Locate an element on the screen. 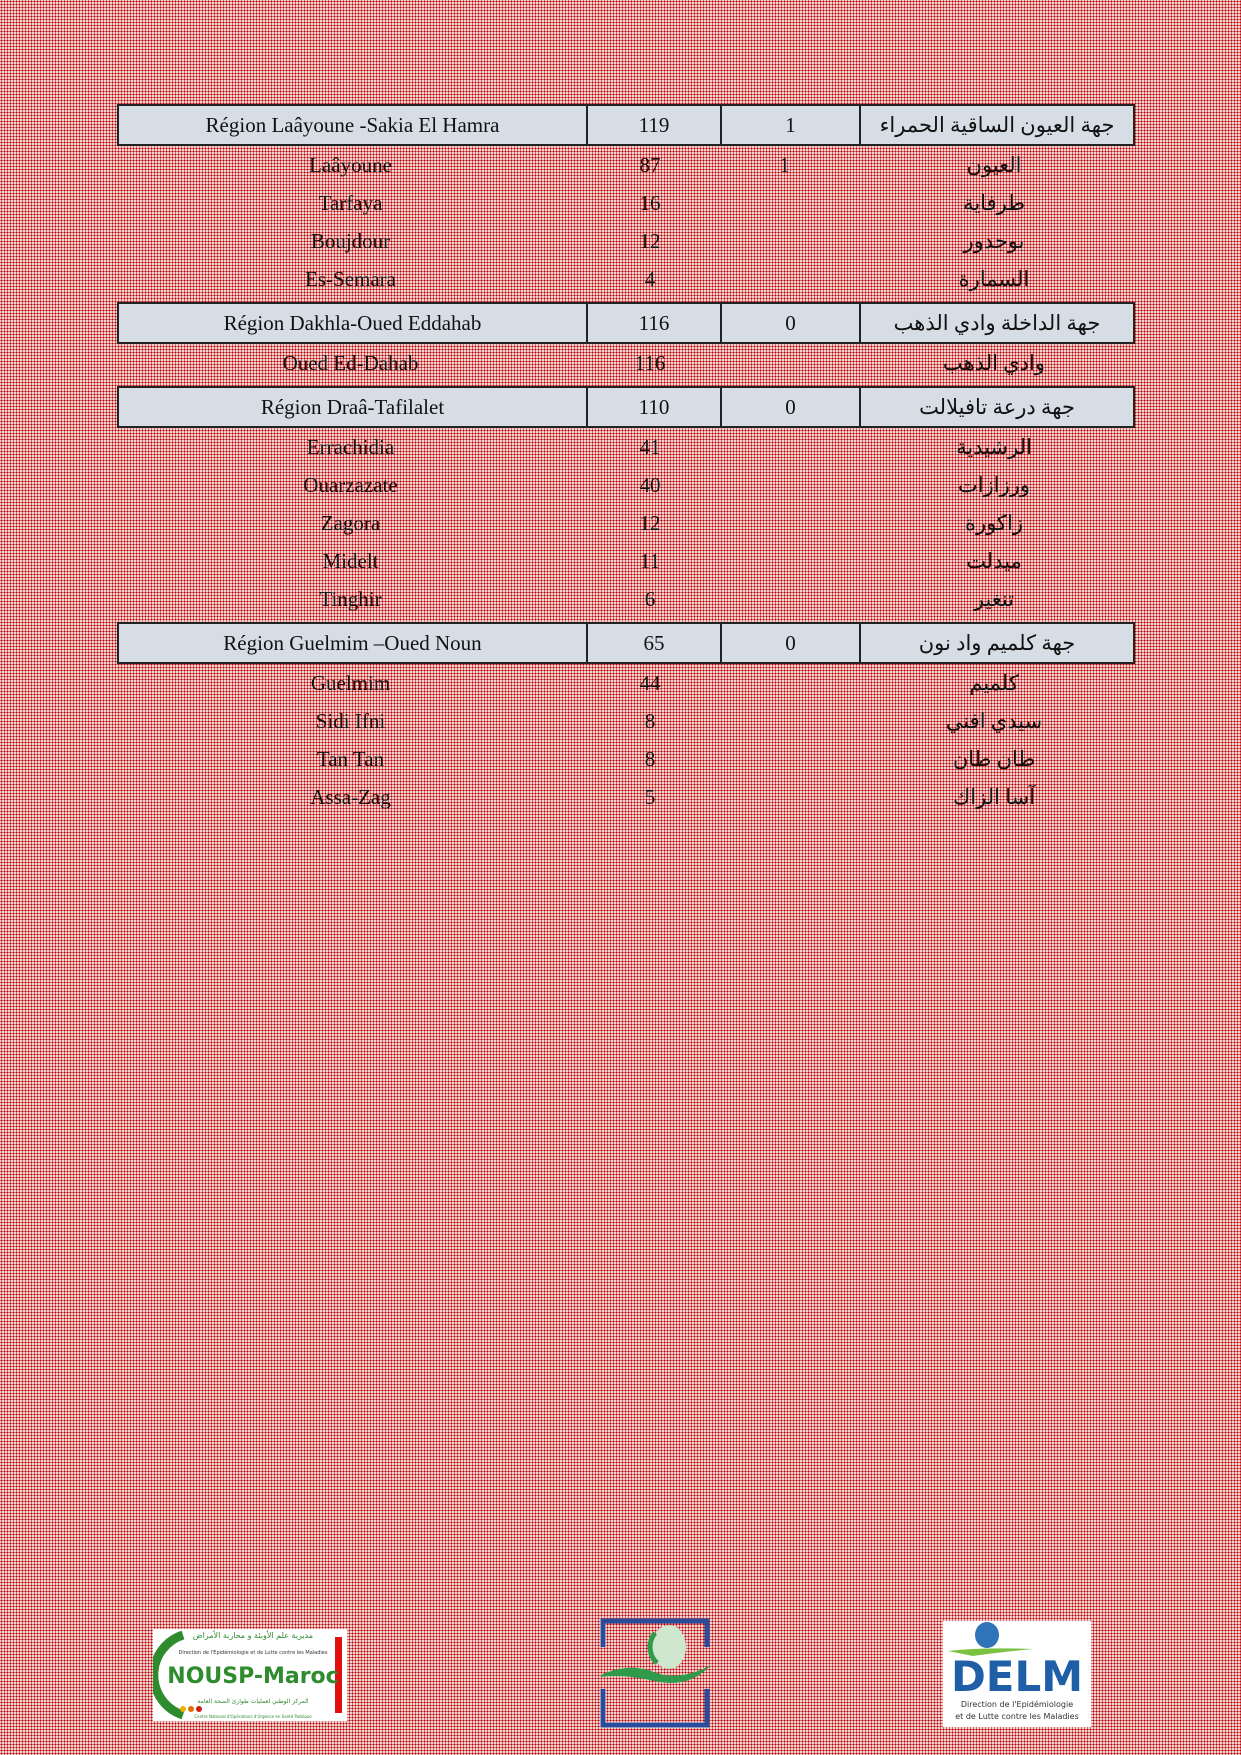 The image size is (1241, 1755). delm-title: DELM is located at coordinates (1017, 1676).